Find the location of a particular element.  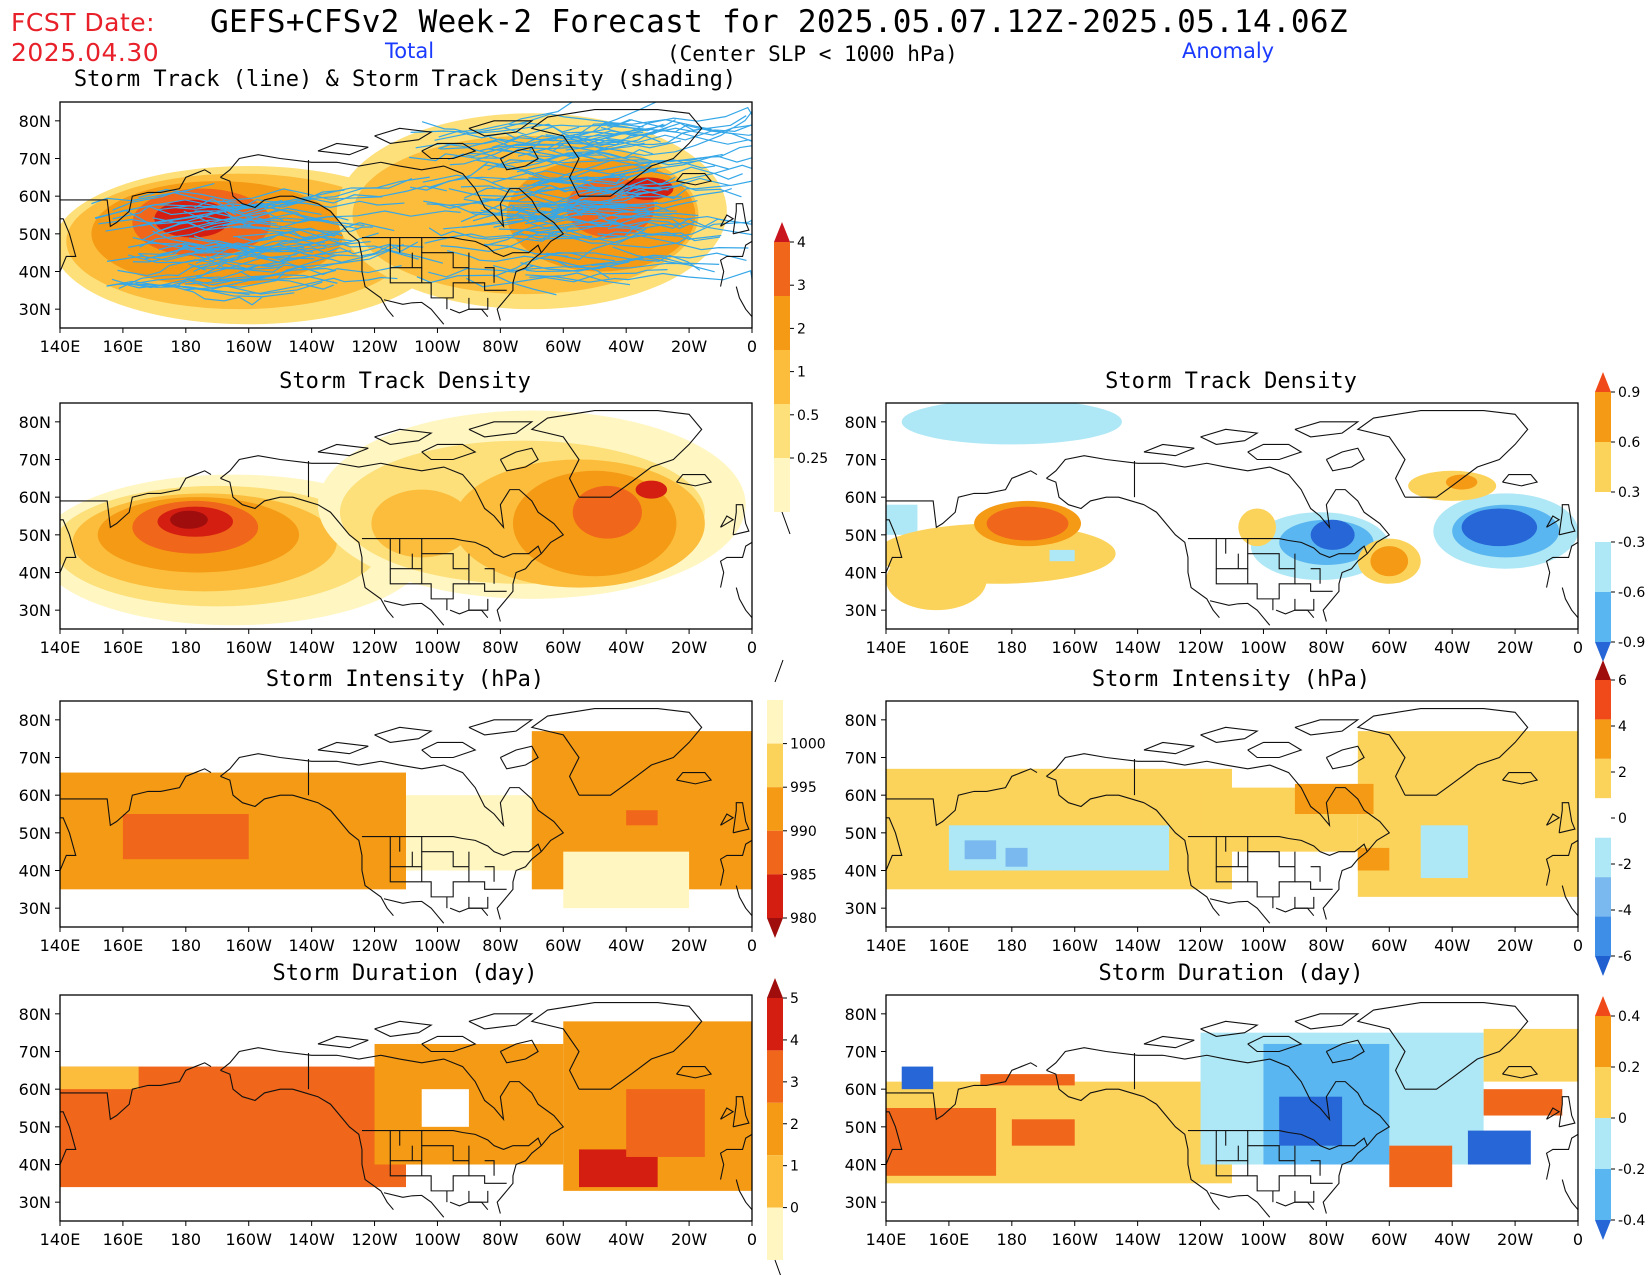

anomaly-column-label: Anomaly is located at coordinates (1228, 51).